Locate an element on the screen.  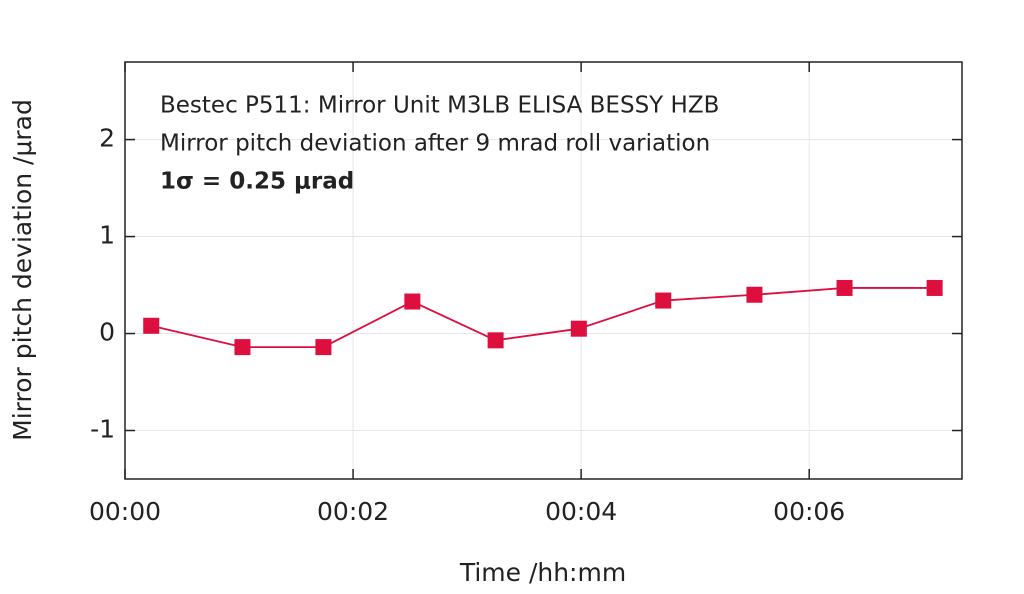
y-axis-label: Mirror pitch deviation /μrad is located at coordinates (22, 270).